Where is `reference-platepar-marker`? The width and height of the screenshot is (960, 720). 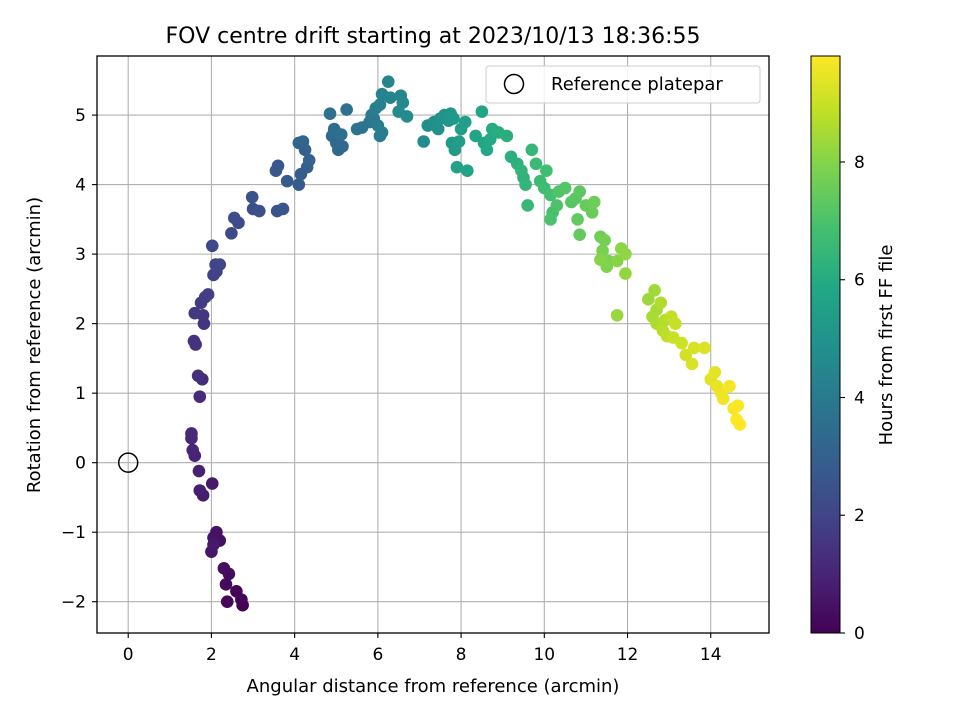
reference-platepar-marker is located at coordinates (128, 462).